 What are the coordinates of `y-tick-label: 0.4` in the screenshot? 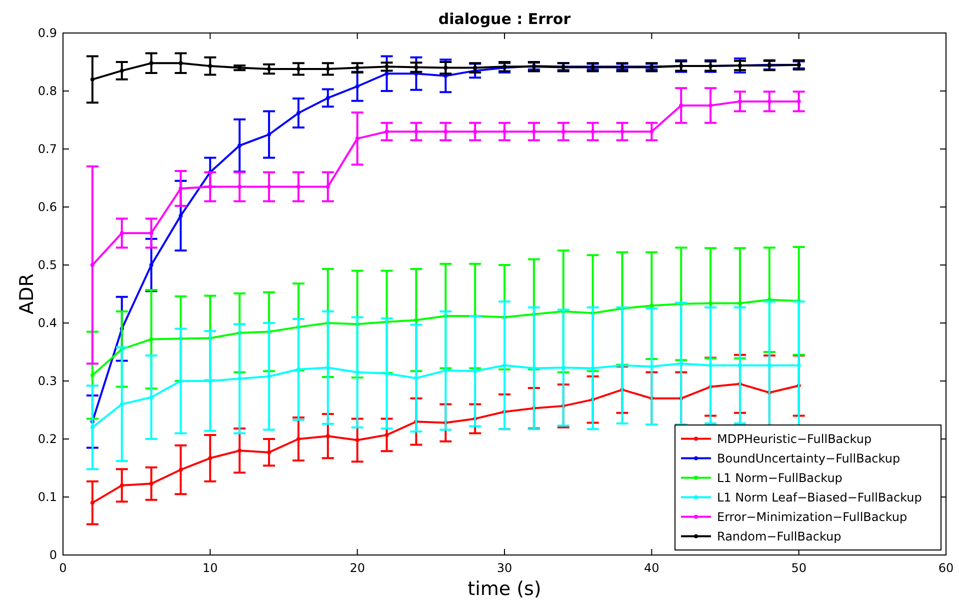 It's located at (47, 323).